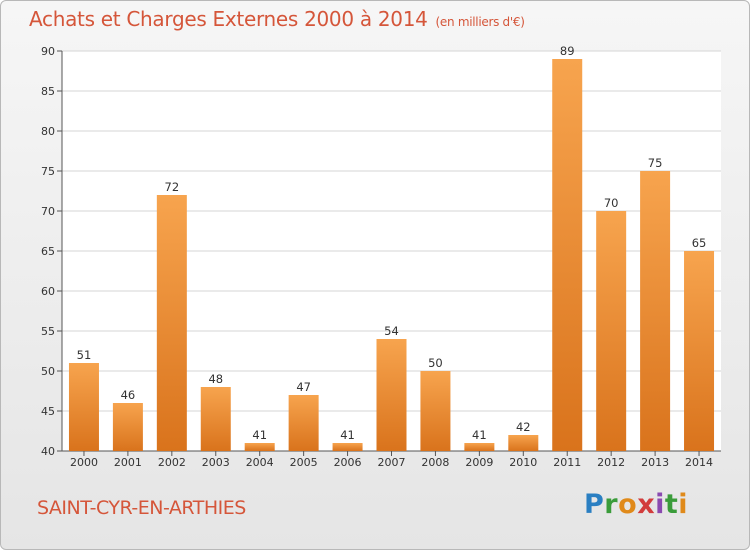 Image resolution: width=750 pixels, height=550 pixels. What do you see at coordinates (435, 462) in the screenshot?
I see `x-tick-label: 2008` at bounding box center [435, 462].